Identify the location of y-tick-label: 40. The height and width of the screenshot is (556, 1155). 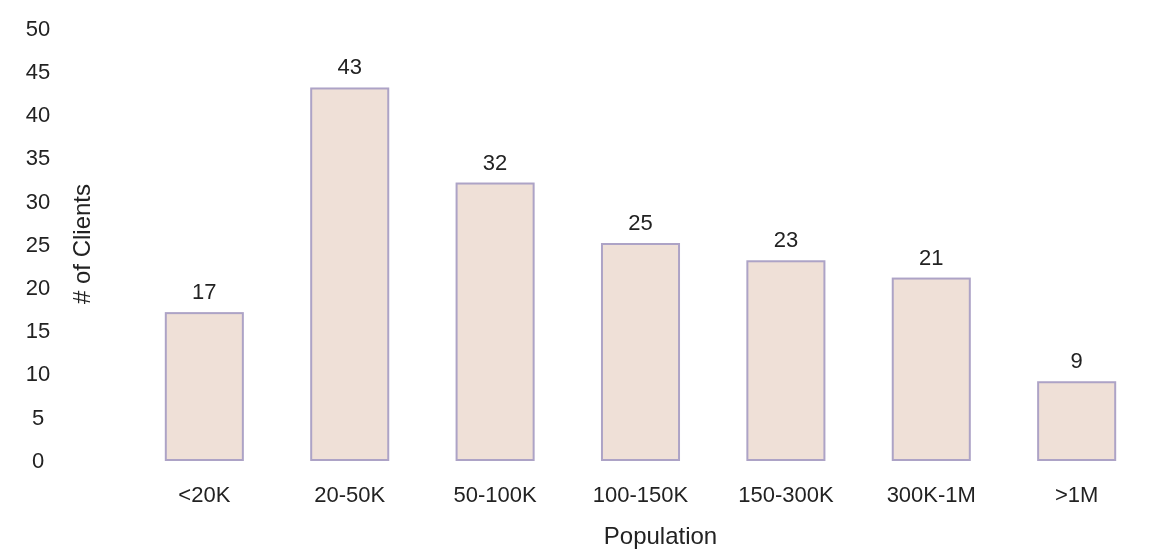
(38, 115).